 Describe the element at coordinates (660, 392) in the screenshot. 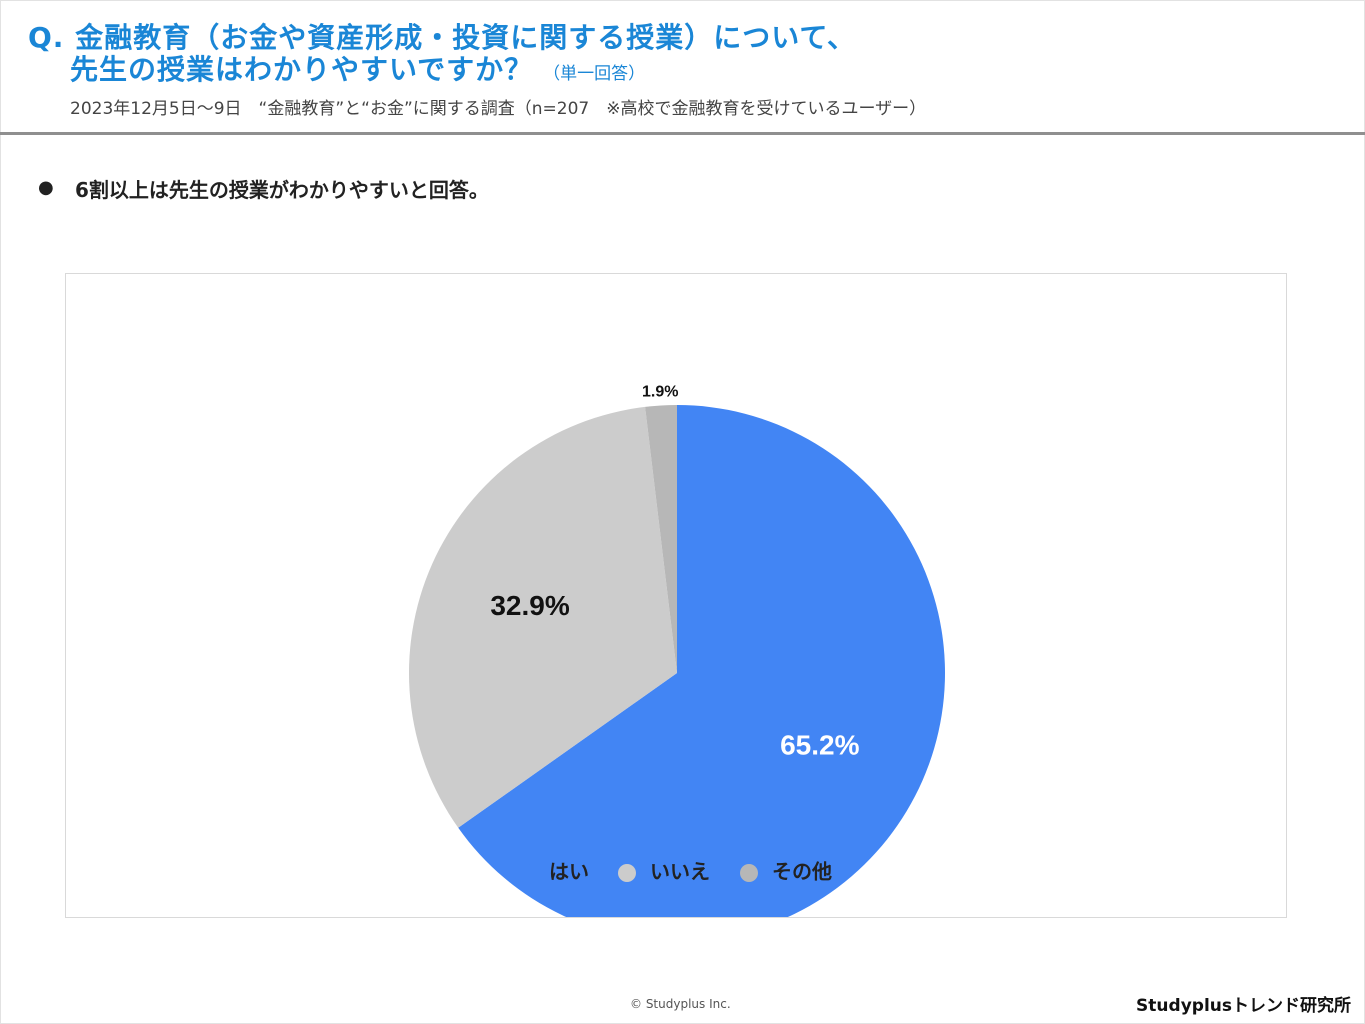

I see `slice-value-label-3: 1.9%` at that location.